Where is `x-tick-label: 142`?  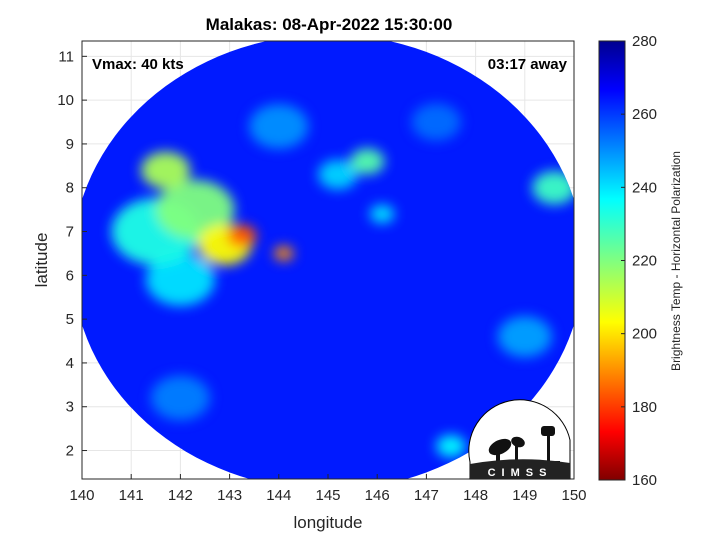
x-tick-label: 142 is located at coordinates (180, 495).